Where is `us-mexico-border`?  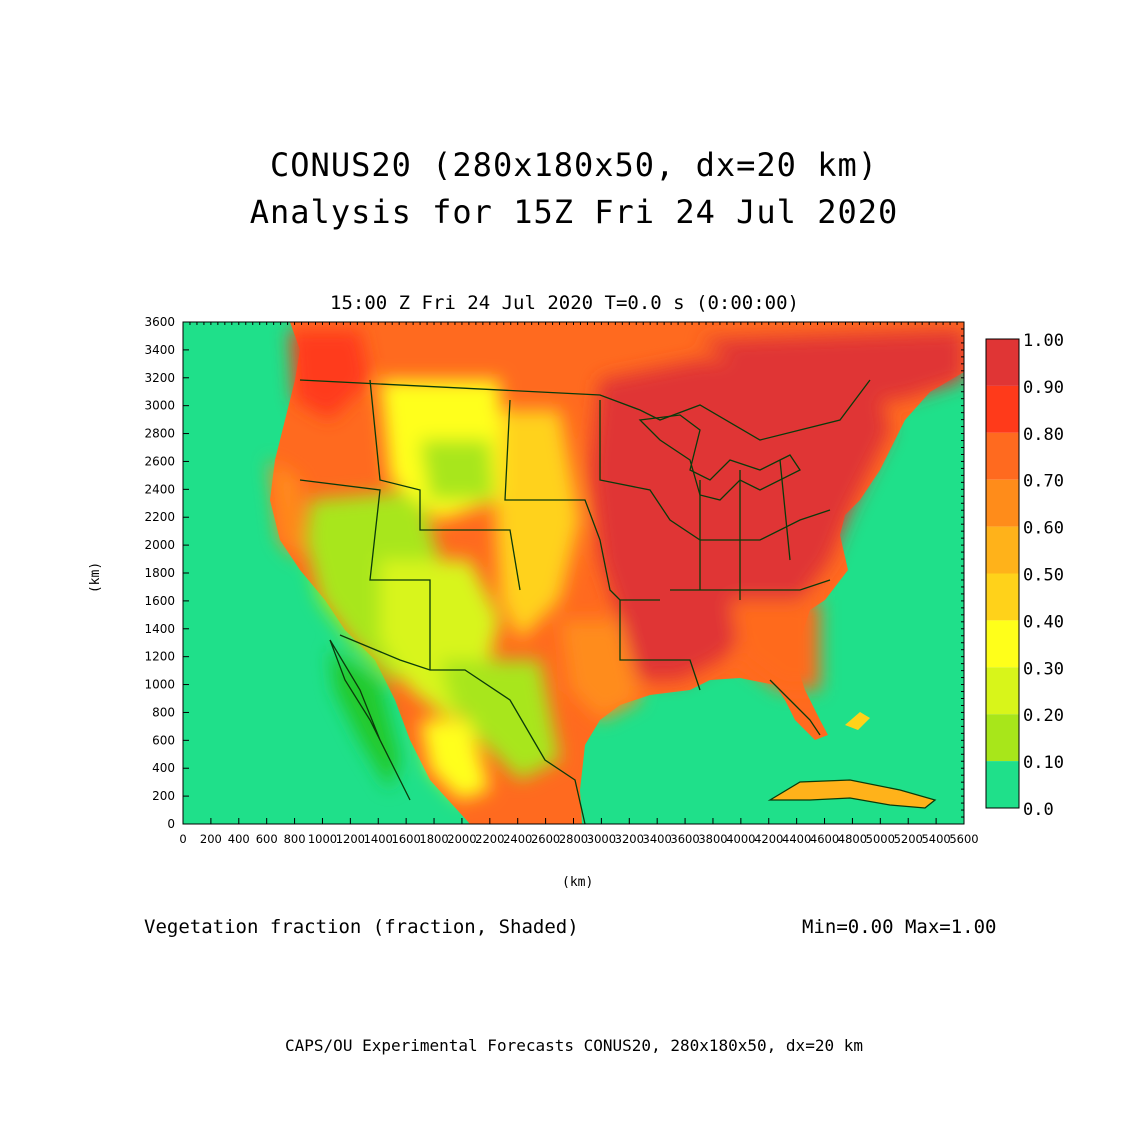
us-mexico-border is located at coordinates (462, 729).